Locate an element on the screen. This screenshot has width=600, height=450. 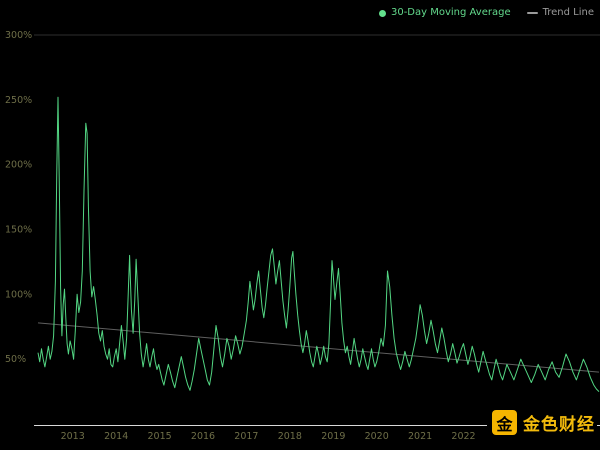
x-tick-label: 2017 is located at coordinates (246, 436).